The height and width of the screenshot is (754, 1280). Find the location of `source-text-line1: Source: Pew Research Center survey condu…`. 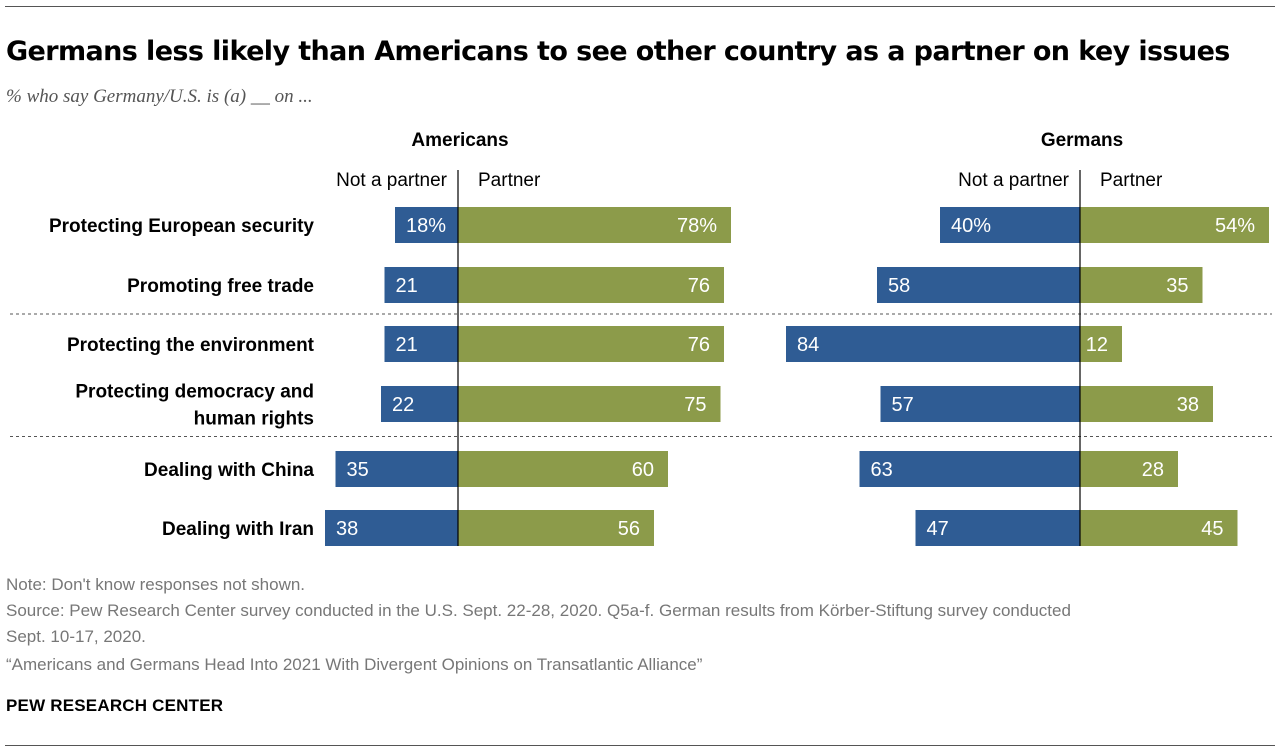

source-text-line1: Source: Pew Research Center survey condu… is located at coordinates (538, 610).